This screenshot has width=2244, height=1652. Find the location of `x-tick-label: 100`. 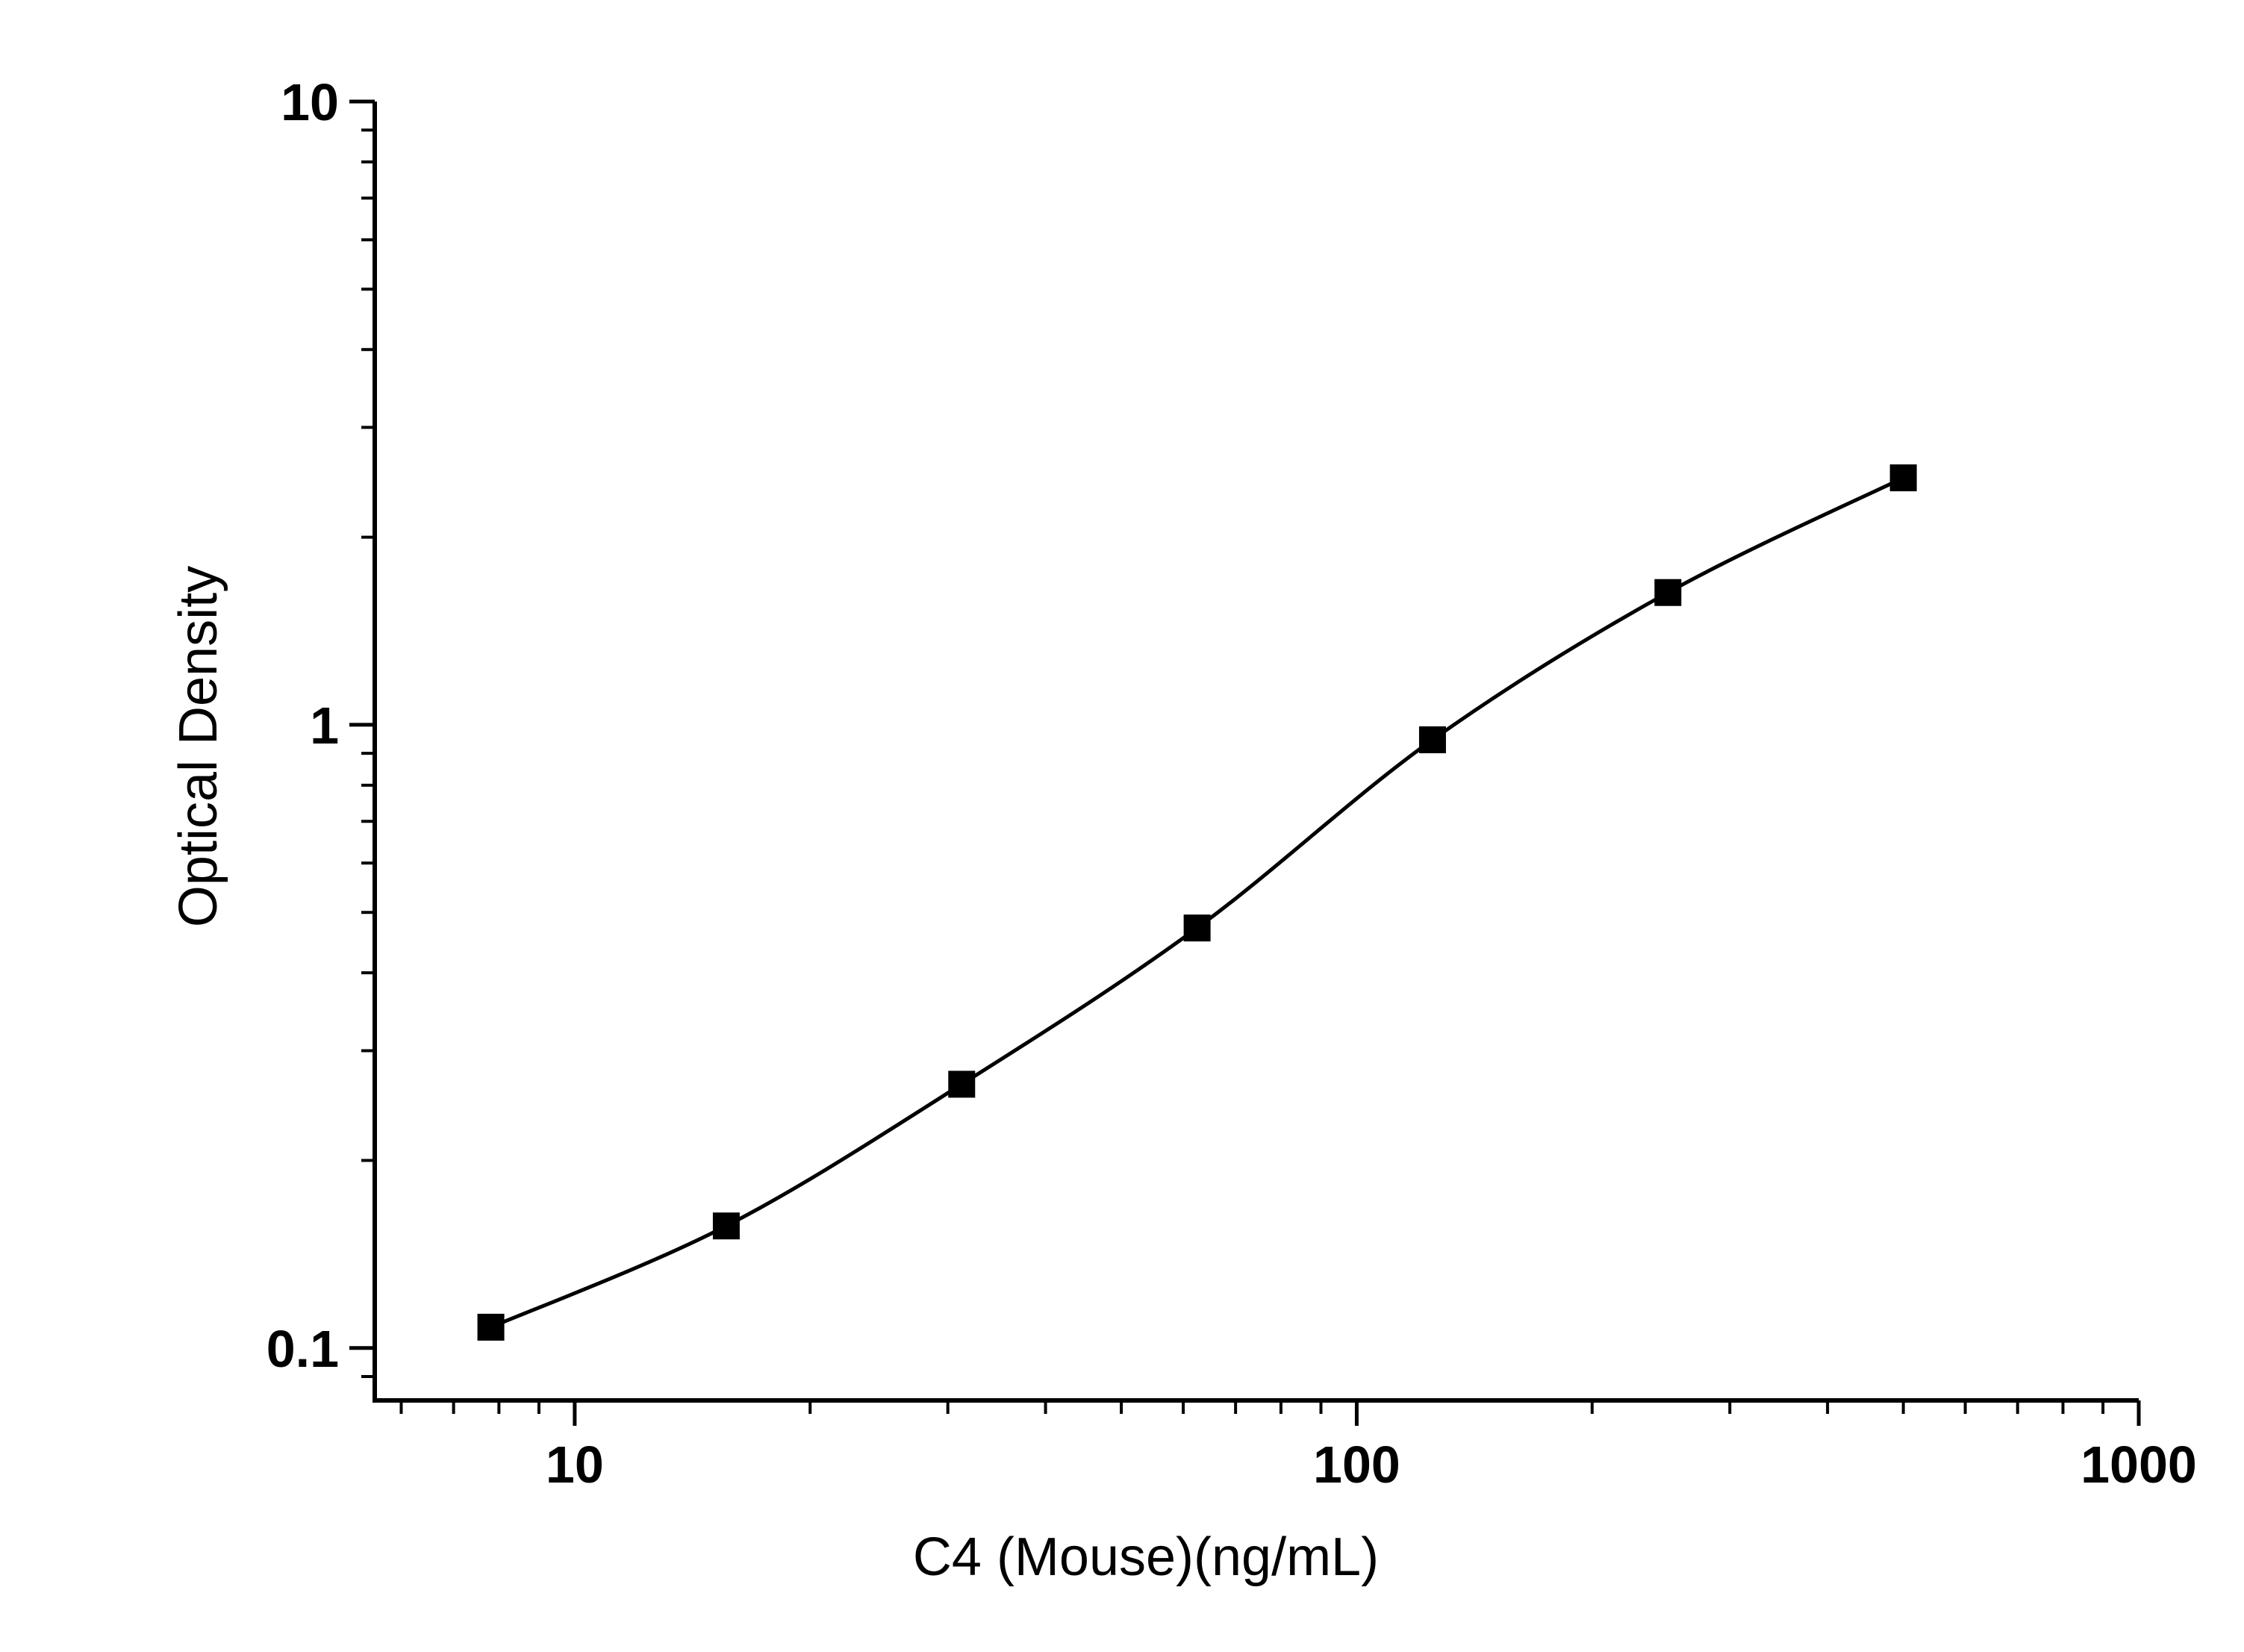

x-tick-label: 100 is located at coordinates (1356, 1465).